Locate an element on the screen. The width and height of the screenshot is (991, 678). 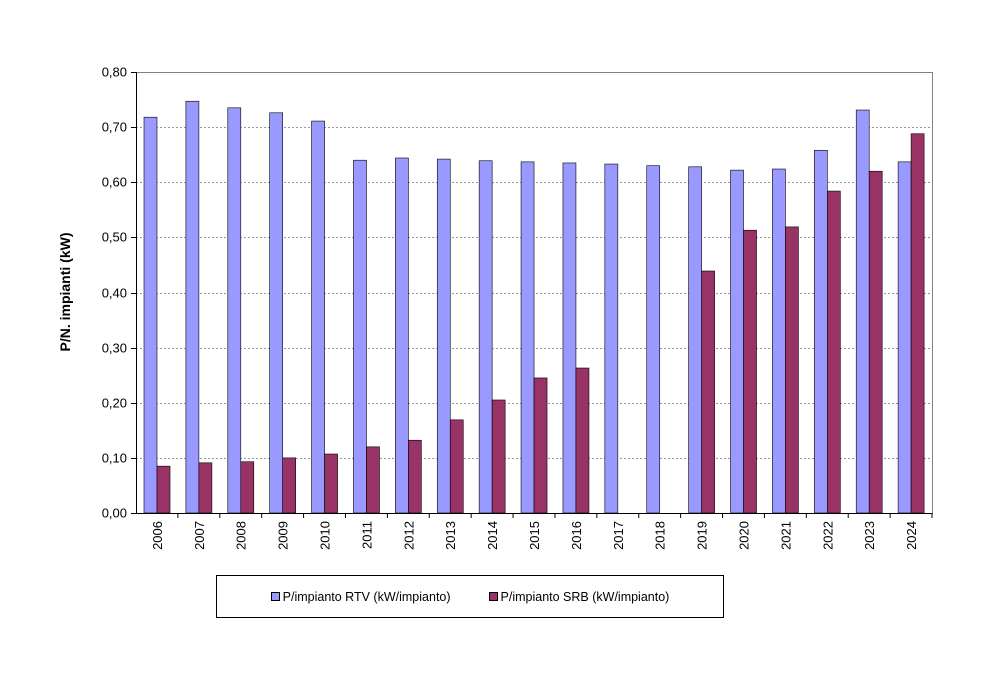
y-tick-label: 0,30 is located at coordinates (114, 348).